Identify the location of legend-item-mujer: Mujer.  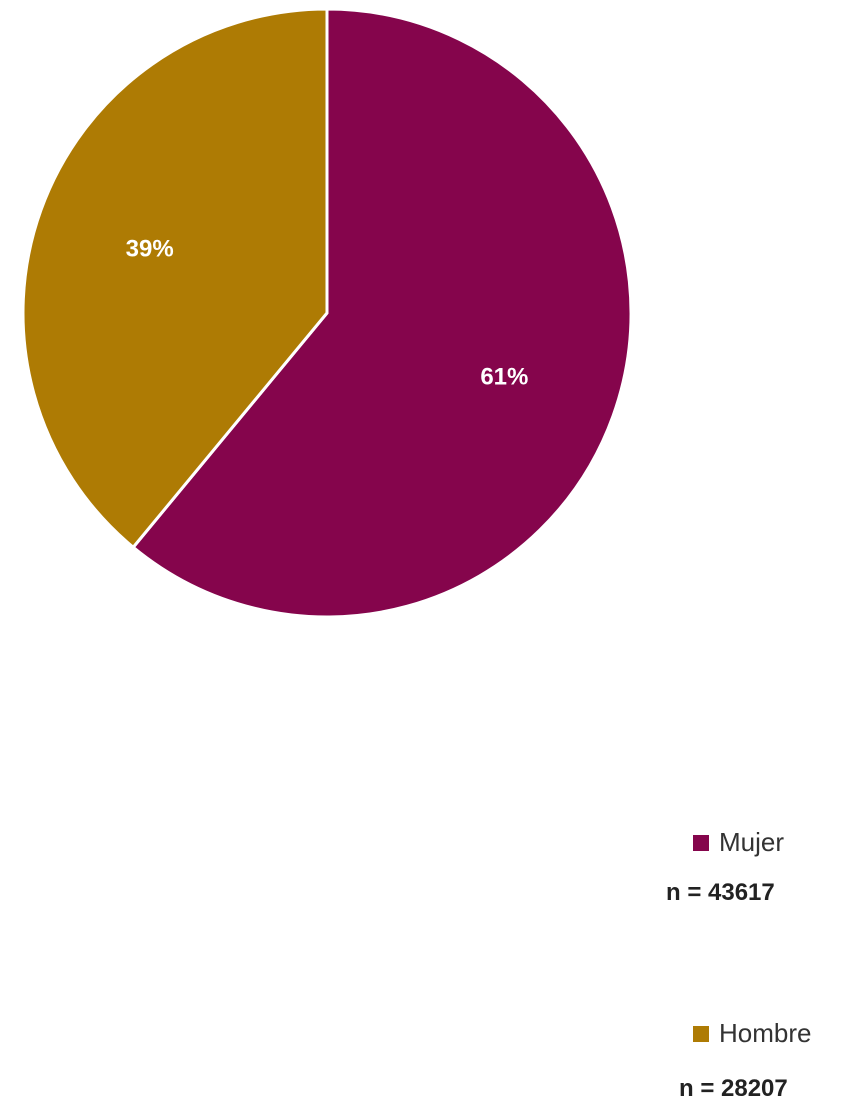
(738, 842).